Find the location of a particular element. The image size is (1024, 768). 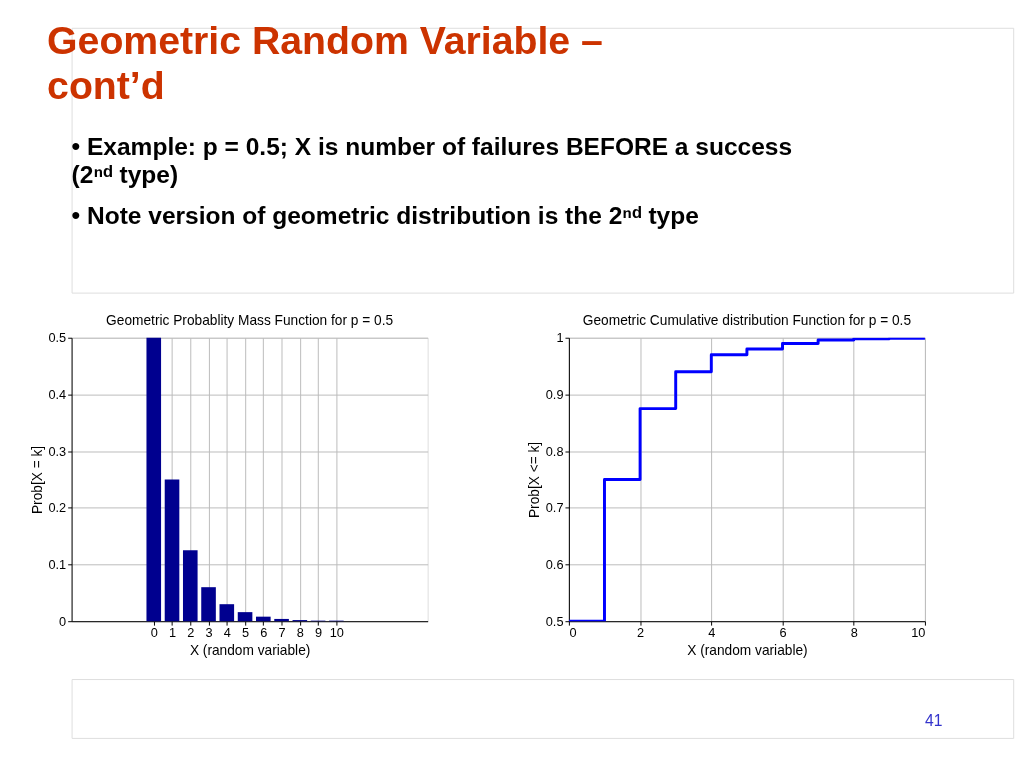

y-tick-label: 0.2 is located at coordinates (57, 508).